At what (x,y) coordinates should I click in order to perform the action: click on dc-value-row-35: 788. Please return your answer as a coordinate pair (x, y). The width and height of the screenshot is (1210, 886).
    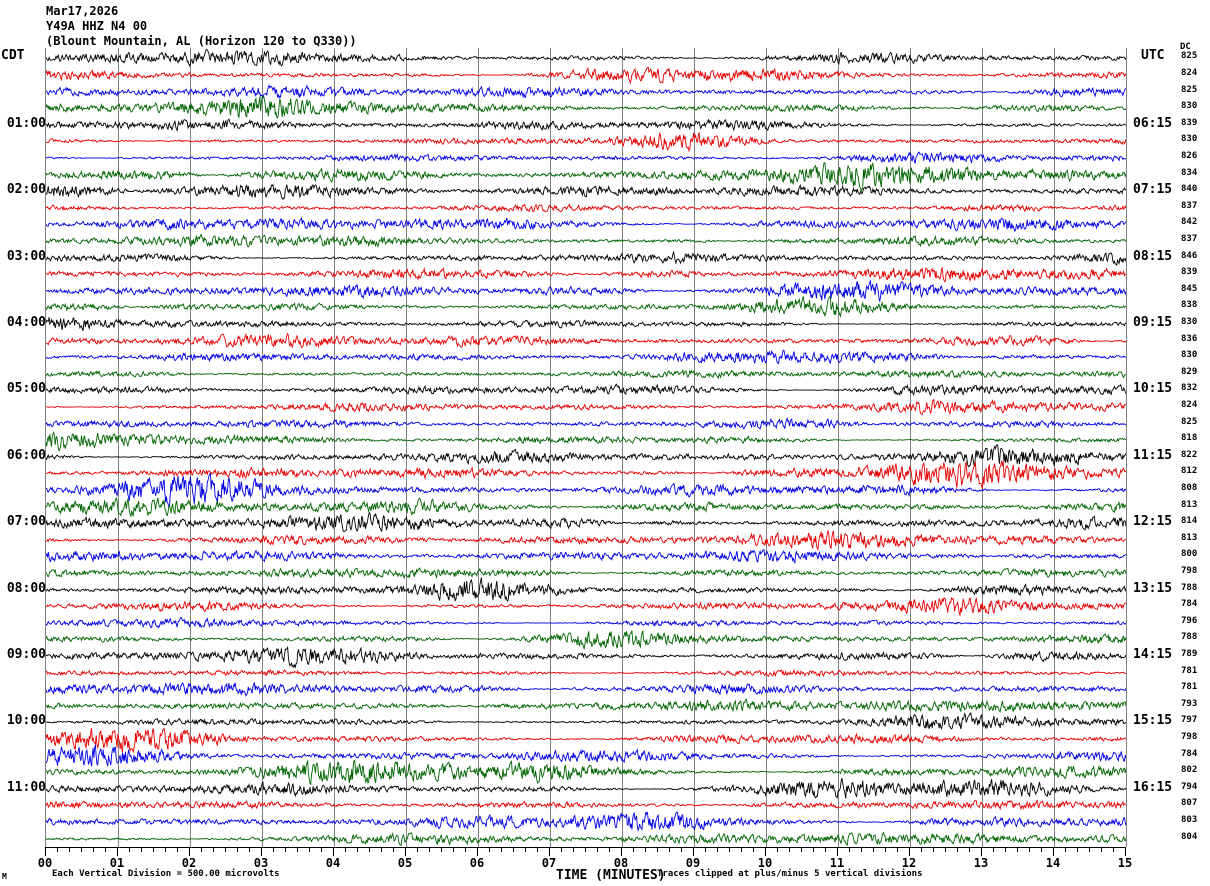
    Looking at the image, I should click on (1189, 637).